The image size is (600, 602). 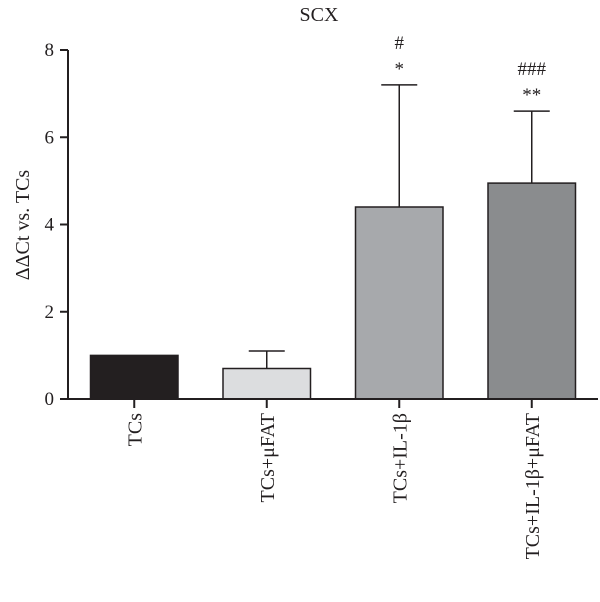 What do you see at coordinates (400, 458) in the screenshot?
I see `x-category-label-2: TCs+IL-1β` at bounding box center [400, 458].